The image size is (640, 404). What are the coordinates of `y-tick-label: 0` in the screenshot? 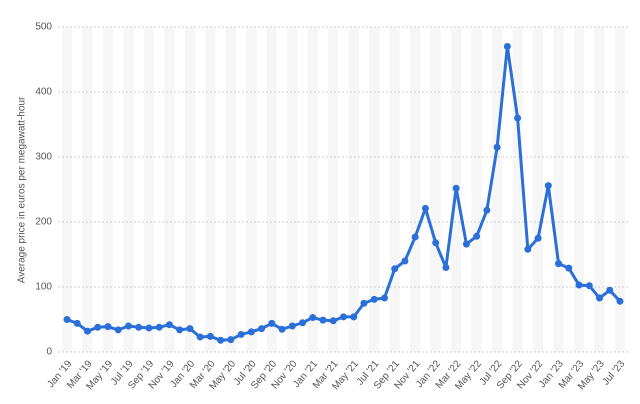 It's located at (49, 352).